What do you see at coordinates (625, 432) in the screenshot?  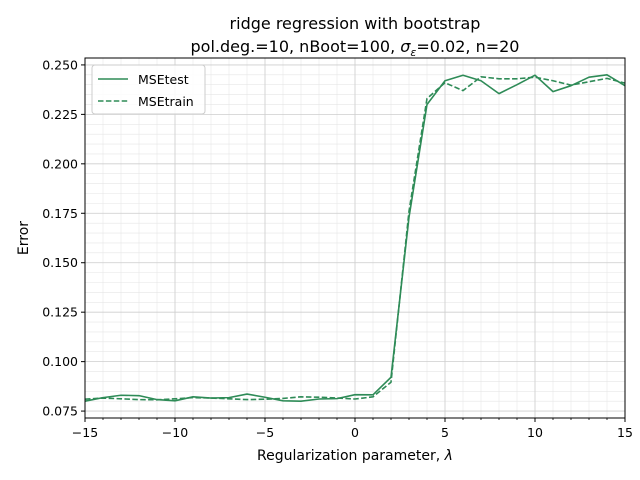 I see `x-tick-label: 15` at bounding box center [625, 432].